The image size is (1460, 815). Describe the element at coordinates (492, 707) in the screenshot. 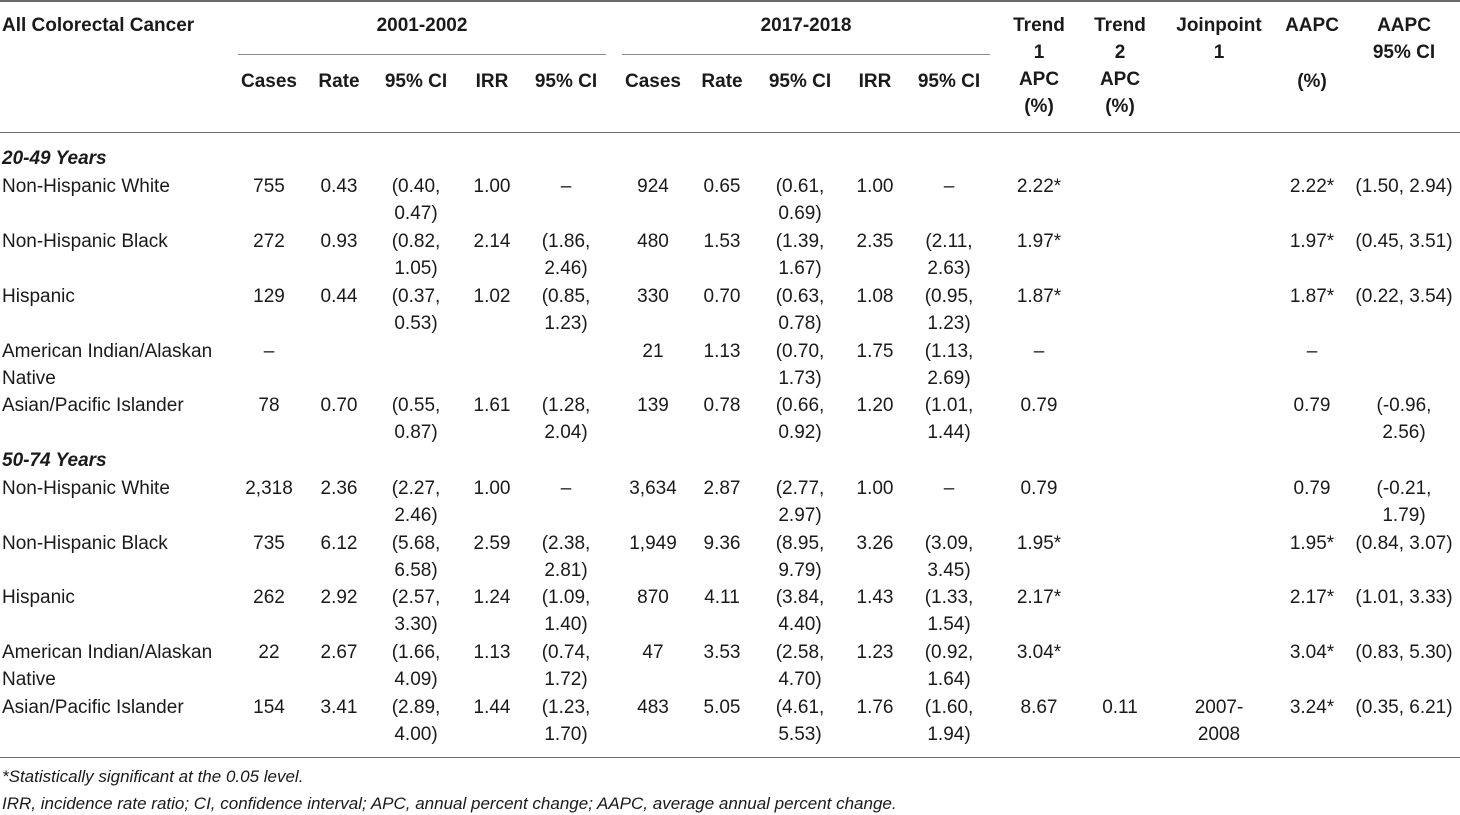

I see `cell-irr1: 1.44` at that location.